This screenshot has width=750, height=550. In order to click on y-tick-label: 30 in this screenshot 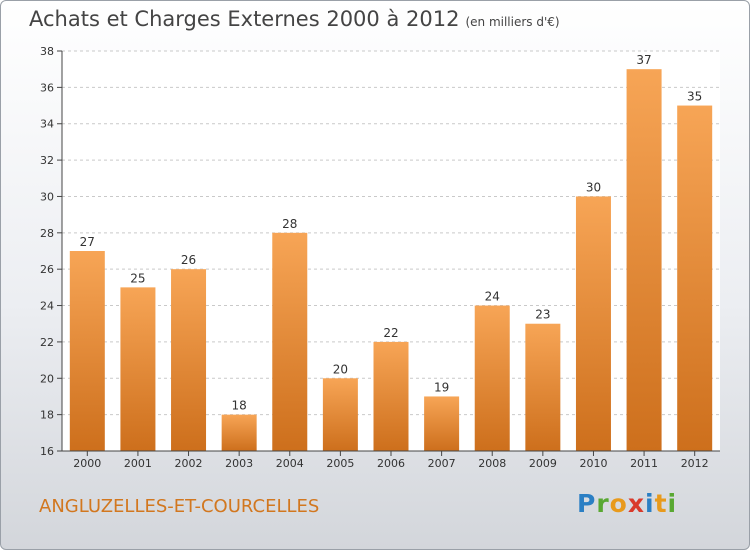, I will do `click(47, 196)`.